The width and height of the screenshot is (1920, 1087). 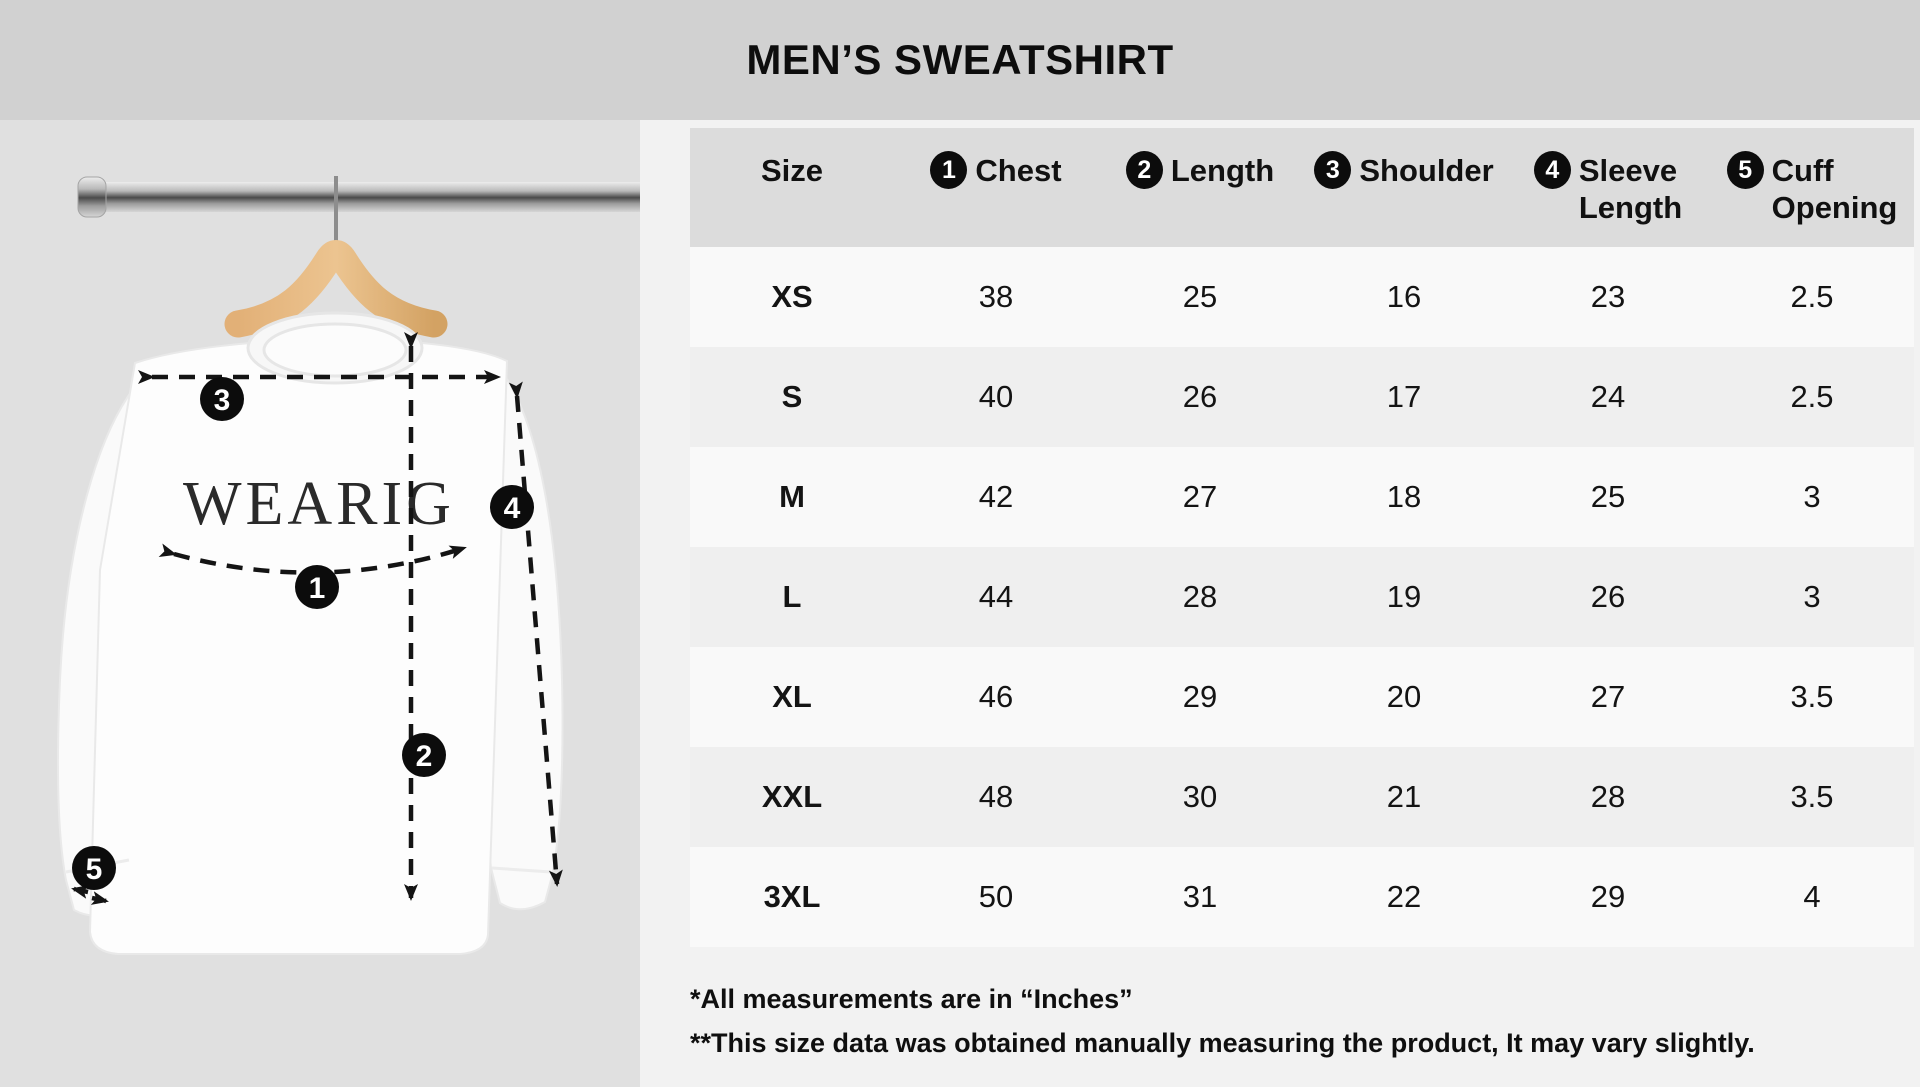 What do you see at coordinates (1608, 696) in the screenshot?
I see `sleeve-length-value: 27` at bounding box center [1608, 696].